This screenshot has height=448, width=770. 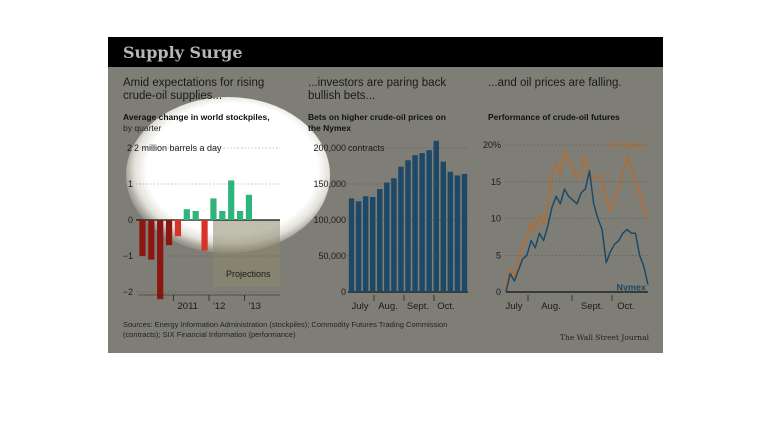 I want to click on contracts-unit-label: contracts, so click(x=366, y=148).